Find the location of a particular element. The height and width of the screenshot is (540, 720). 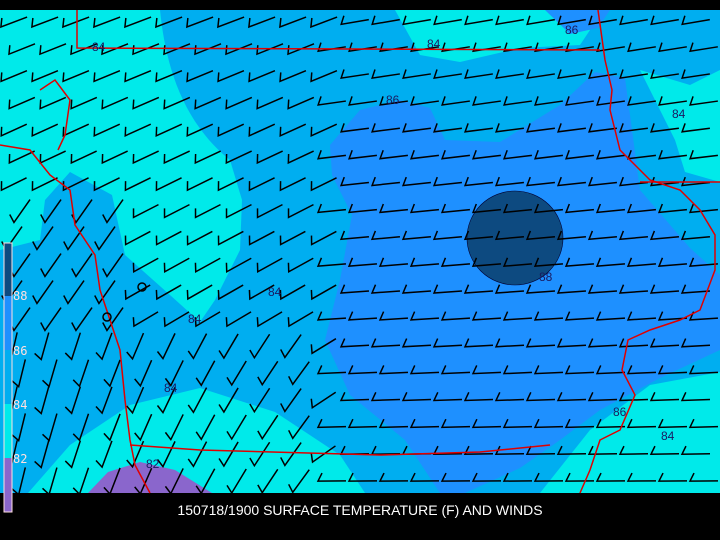

legend-label: 82 is located at coordinates (20, 459).